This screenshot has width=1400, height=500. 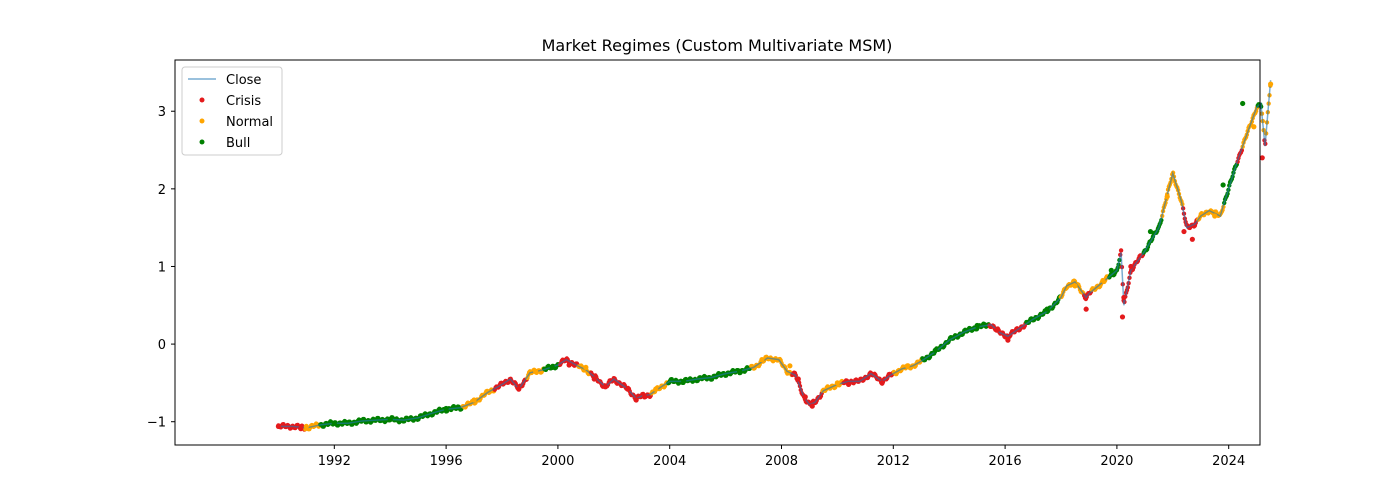 I want to click on x-tick-label: 2016, so click(x=1005, y=461).